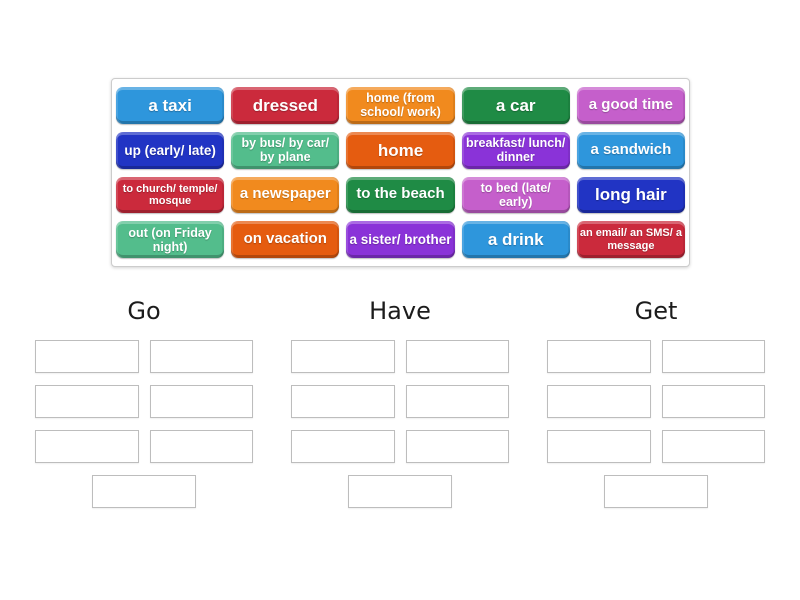 This screenshot has height=600, width=800. I want to click on word-tile: home, so click(400, 150).